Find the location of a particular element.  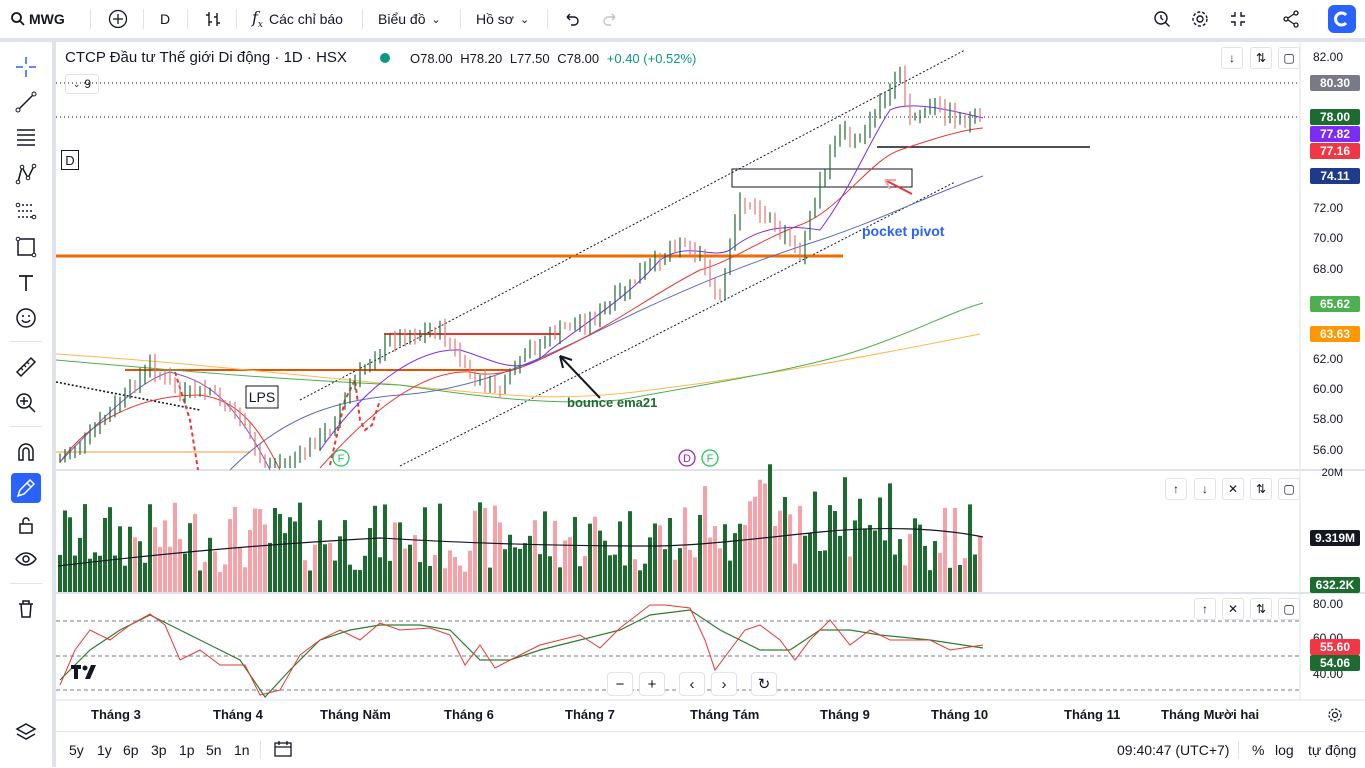

close-icon: ✕ is located at coordinates (1233, 609).